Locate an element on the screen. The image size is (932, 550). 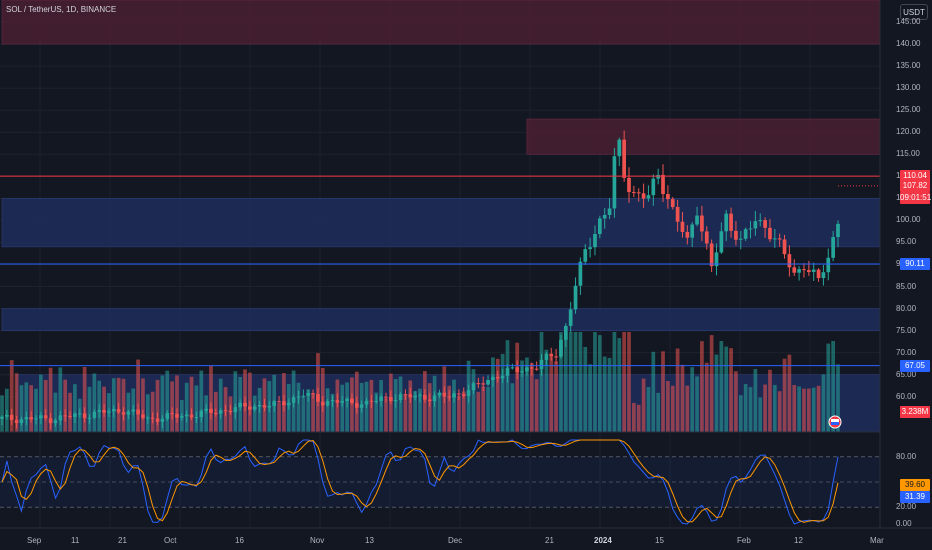
level-badge-mid: 90.11 is located at coordinates (915, 264).